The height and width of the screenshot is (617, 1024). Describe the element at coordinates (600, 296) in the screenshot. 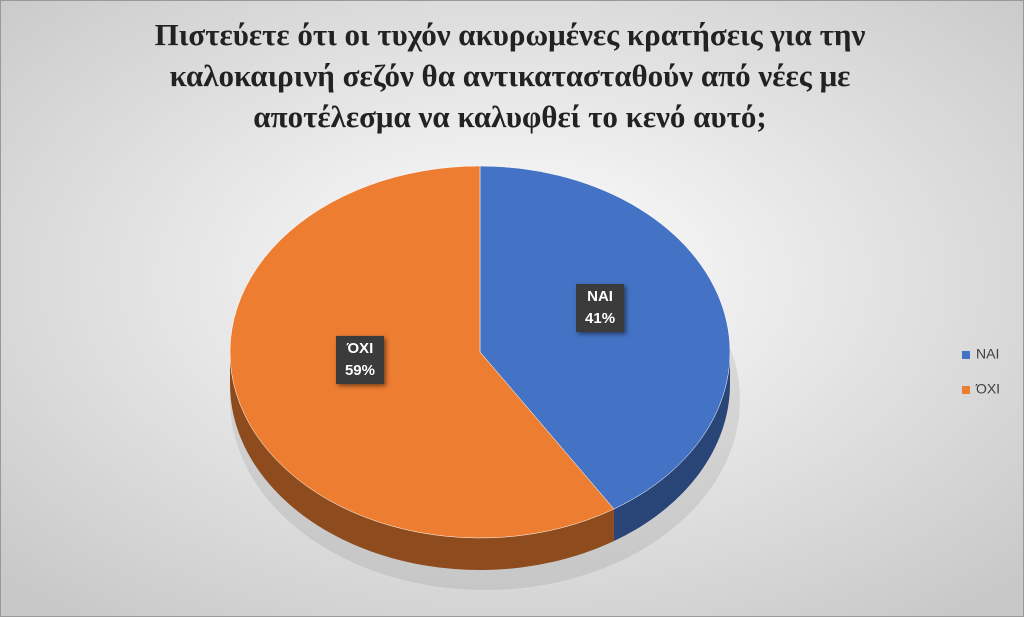

I see `data-label-category: ΝΑΙ` at that location.